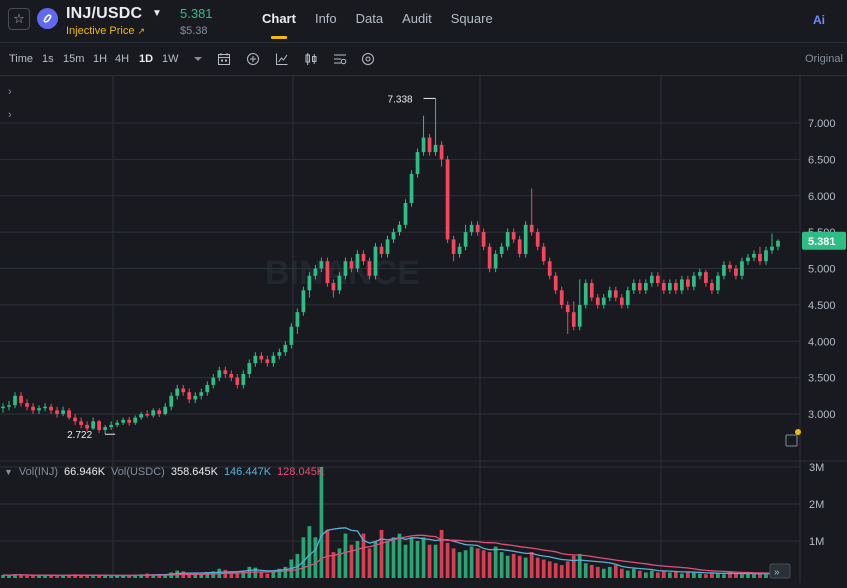  What do you see at coordinates (224, 59) in the screenshot?
I see `calendar-icon` at bounding box center [224, 59].